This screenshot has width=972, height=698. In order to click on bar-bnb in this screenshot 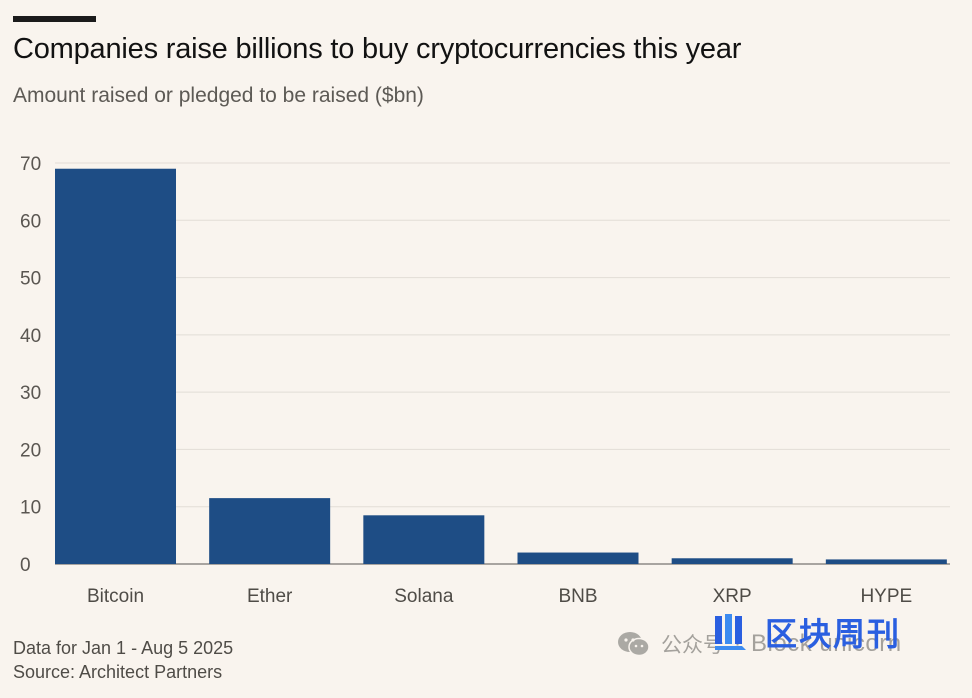, I will do `click(578, 558)`.